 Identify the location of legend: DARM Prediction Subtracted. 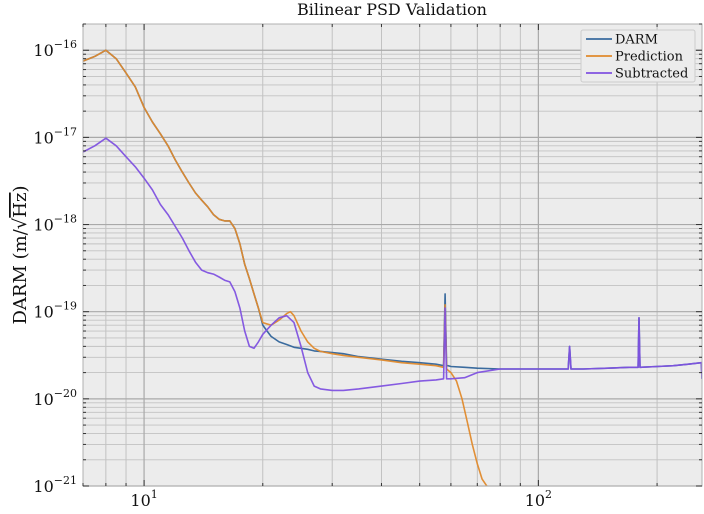
(638, 56).